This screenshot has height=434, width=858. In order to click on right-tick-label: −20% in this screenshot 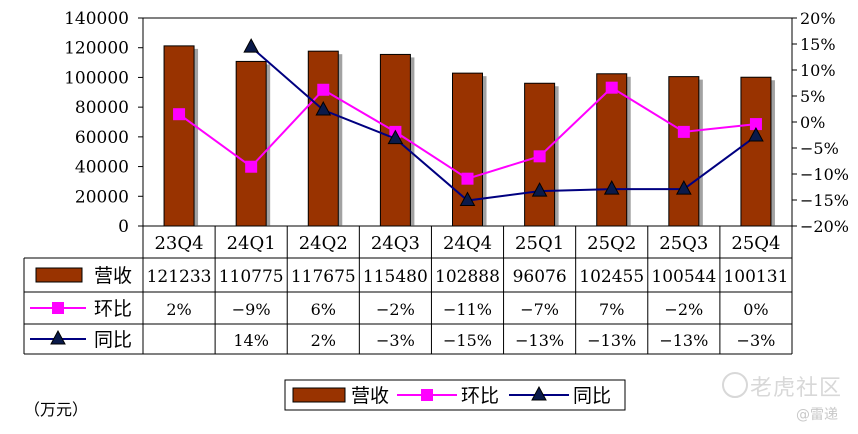, I will do `click(824, 226)`.